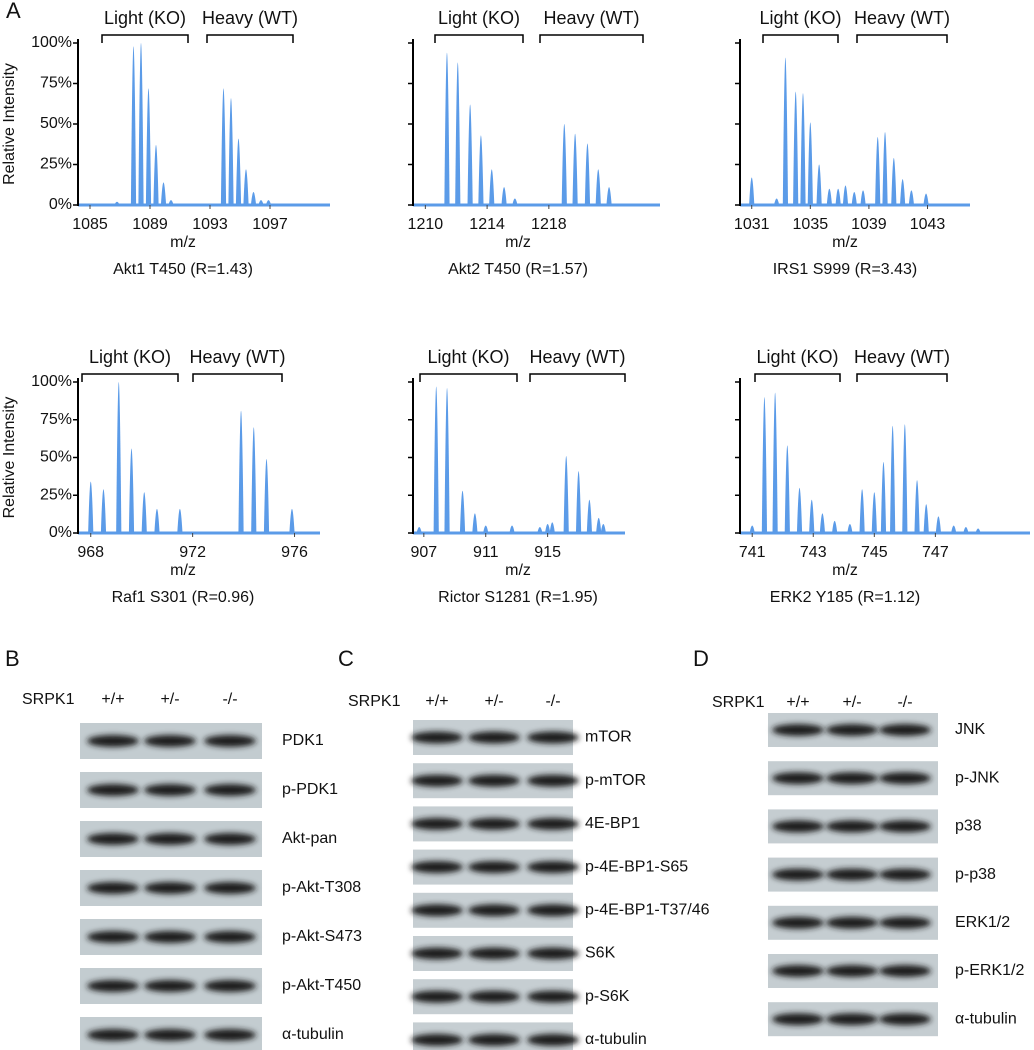 The height and width of the screenshot is (1050, 1034). What do you see at coordinates (321, 887) in the screenshot?
I see `blot-label: p-Akt-T308` at bounding box center [321, 887].